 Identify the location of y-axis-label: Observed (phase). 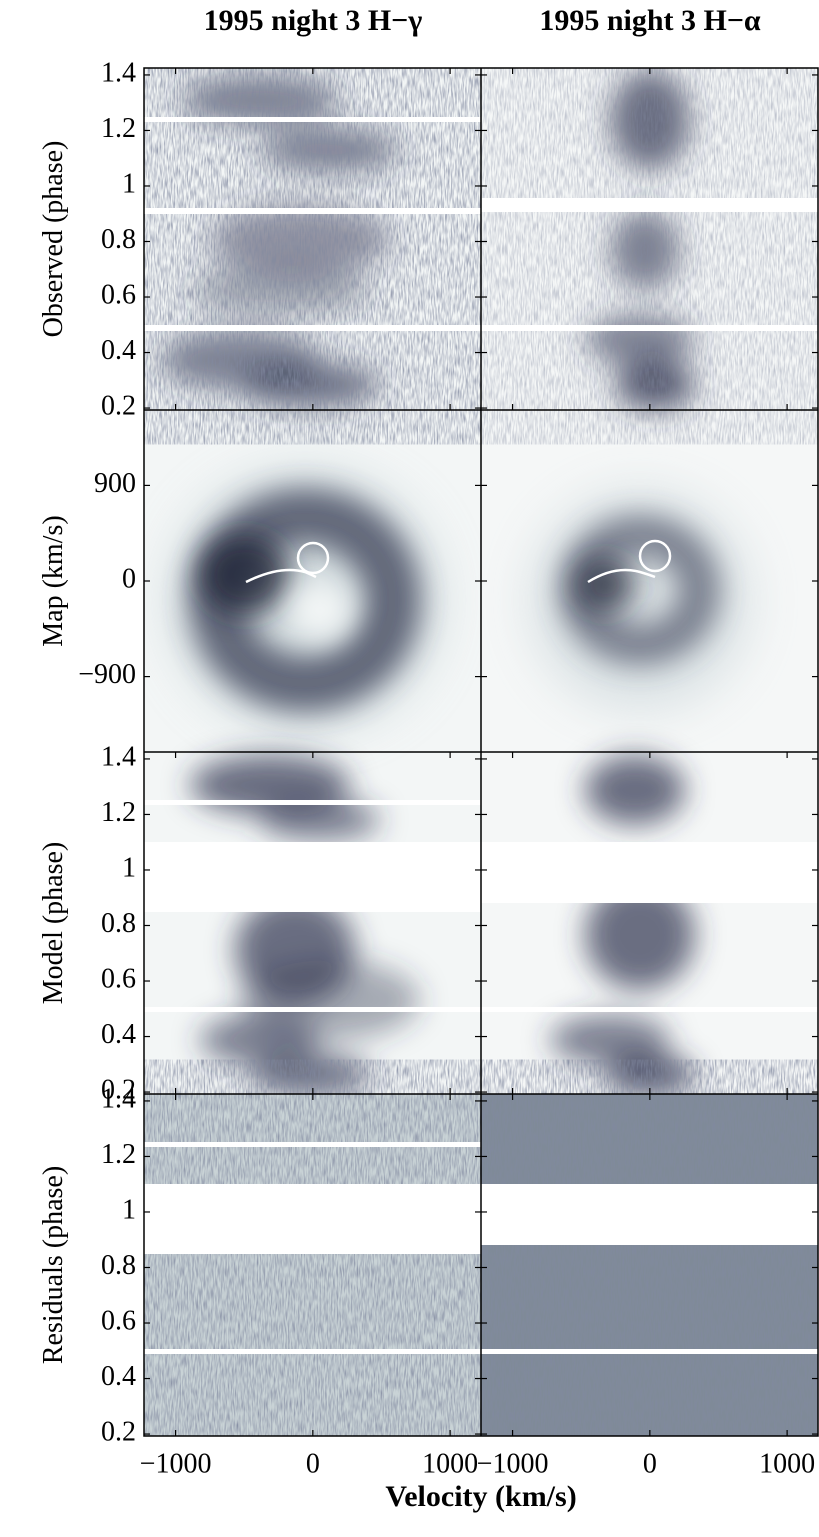
(53, 239).